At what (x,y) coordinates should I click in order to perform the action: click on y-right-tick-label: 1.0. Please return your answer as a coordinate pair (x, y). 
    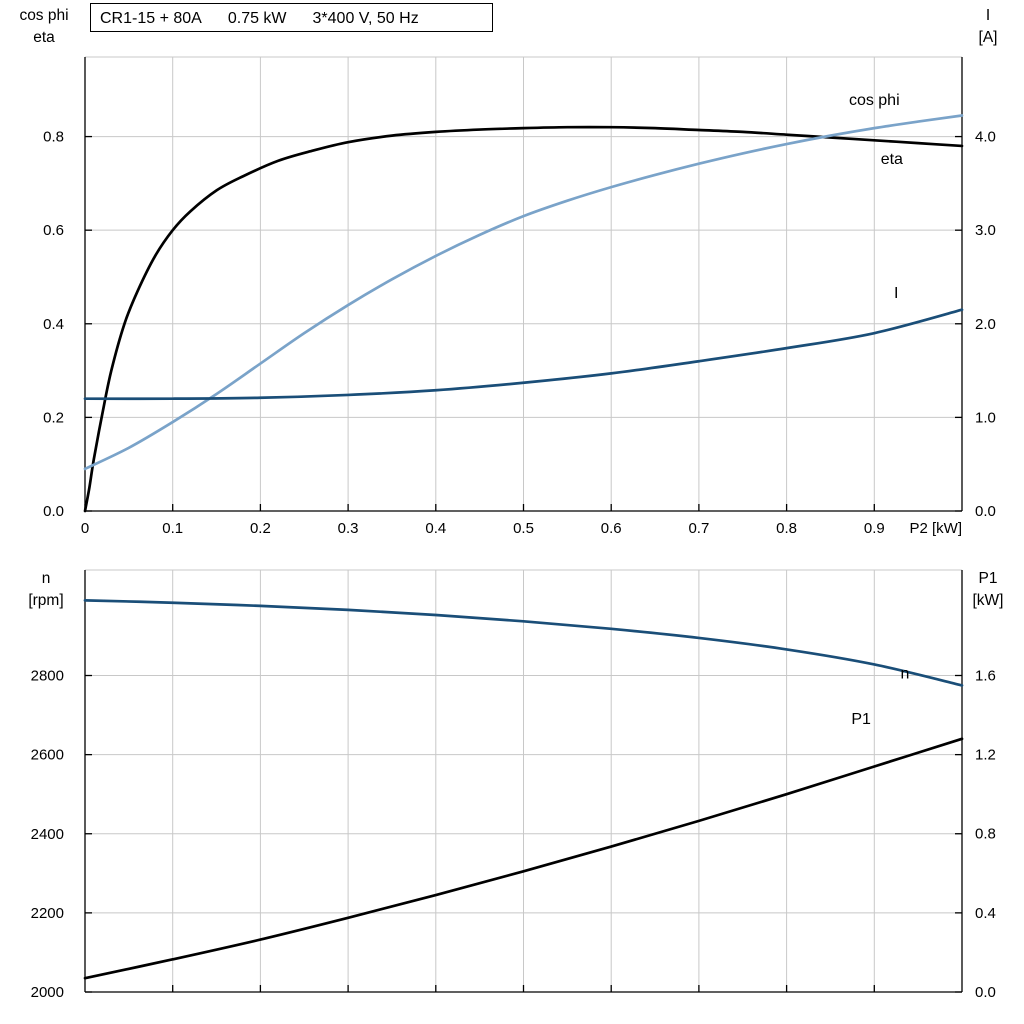
    Looking at the image, I should click on (985, 417).